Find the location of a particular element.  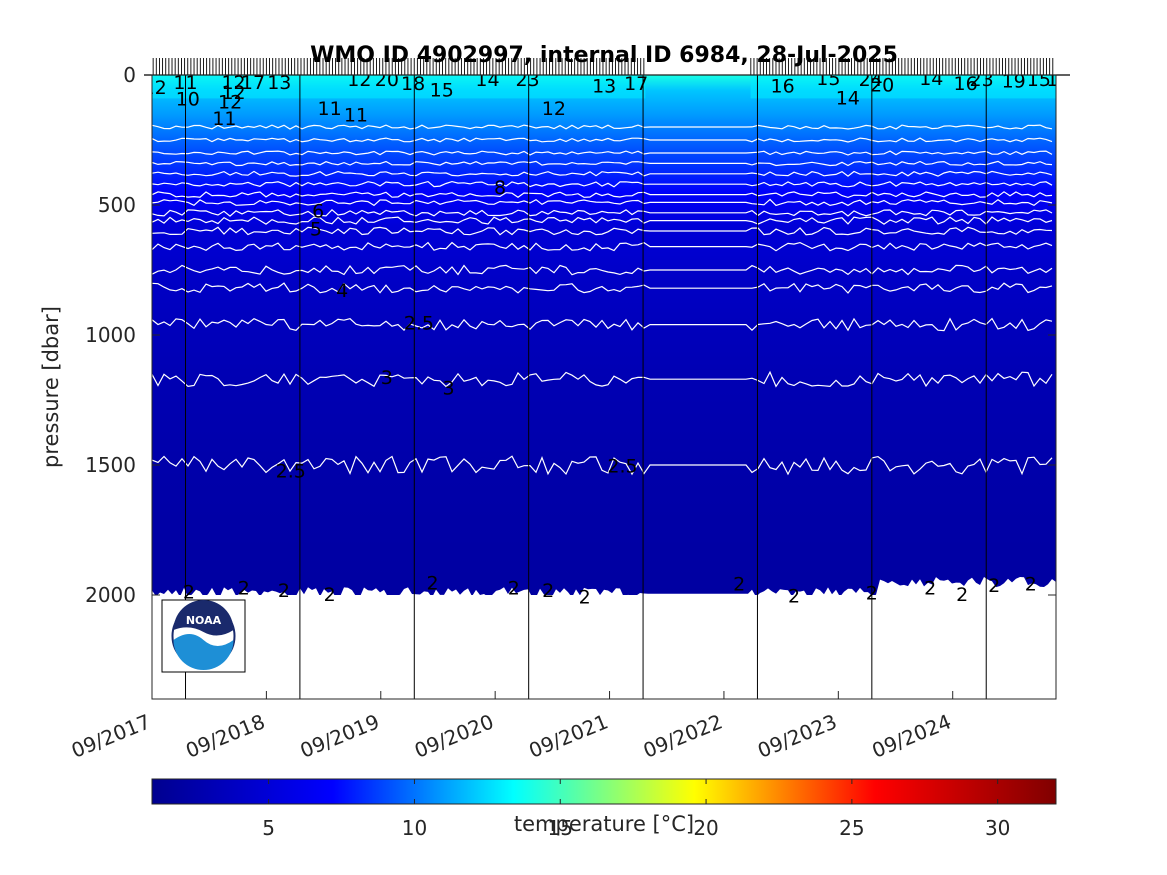

y-axis-label: pressure [dbar] is located at coordinates (51, 387).